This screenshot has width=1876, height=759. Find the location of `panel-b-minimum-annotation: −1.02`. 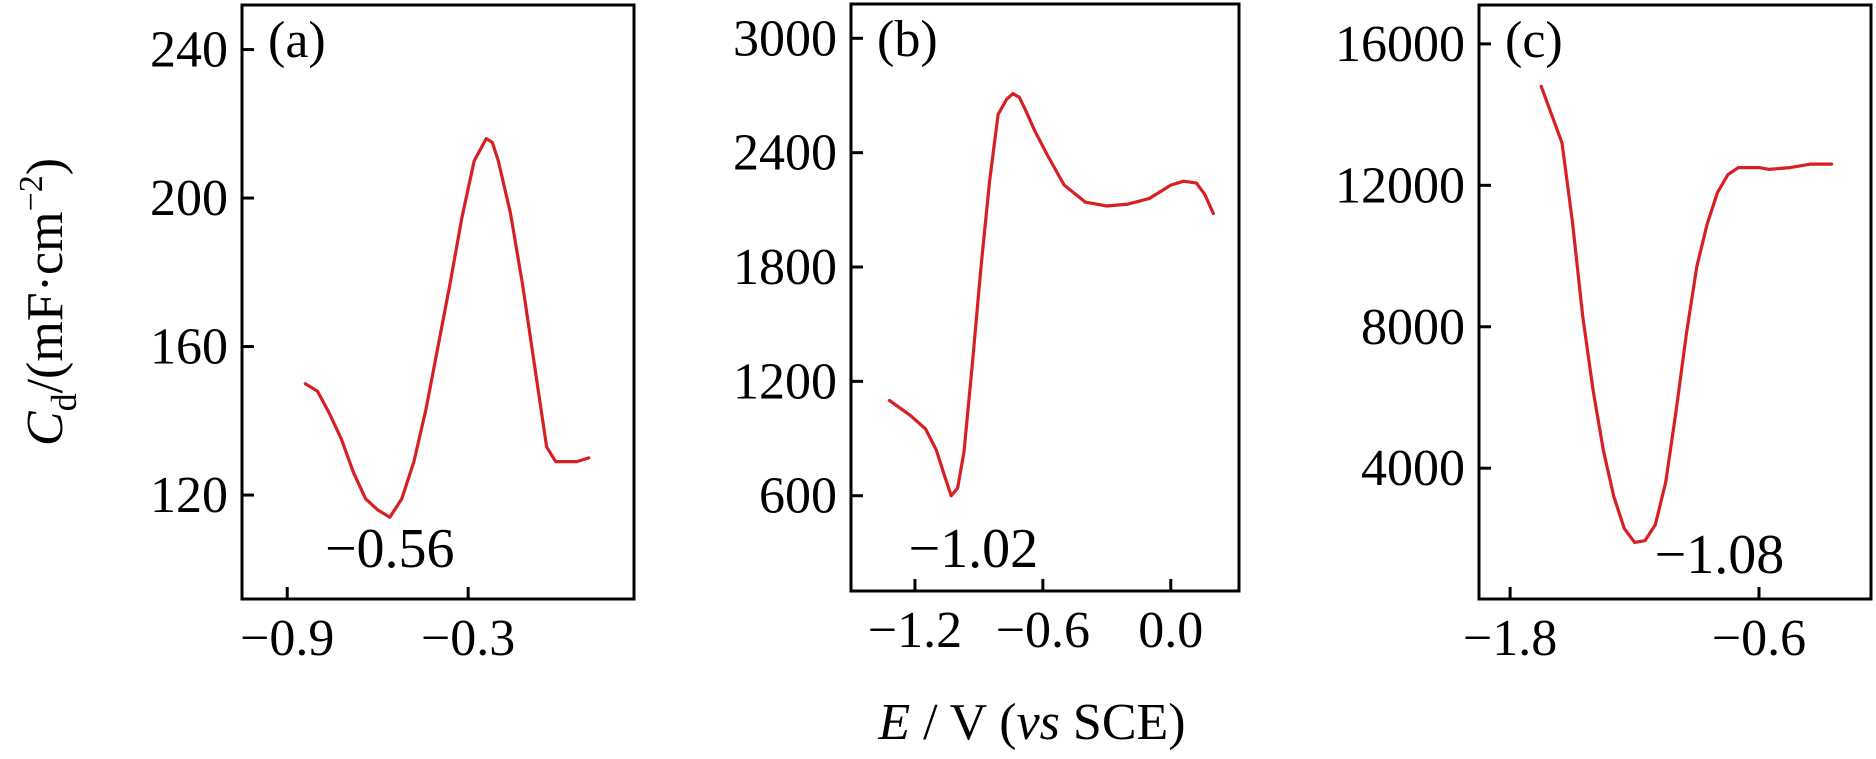

panel-b-minimum-annotation: −1.02 is located at coordinates (974, 549).